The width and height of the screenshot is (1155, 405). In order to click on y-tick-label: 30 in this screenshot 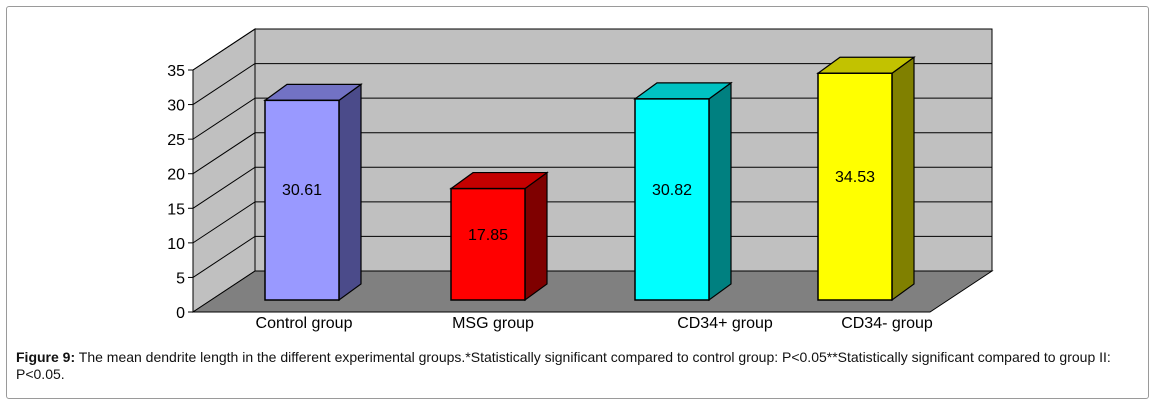, I will do `click(176, 106)`.